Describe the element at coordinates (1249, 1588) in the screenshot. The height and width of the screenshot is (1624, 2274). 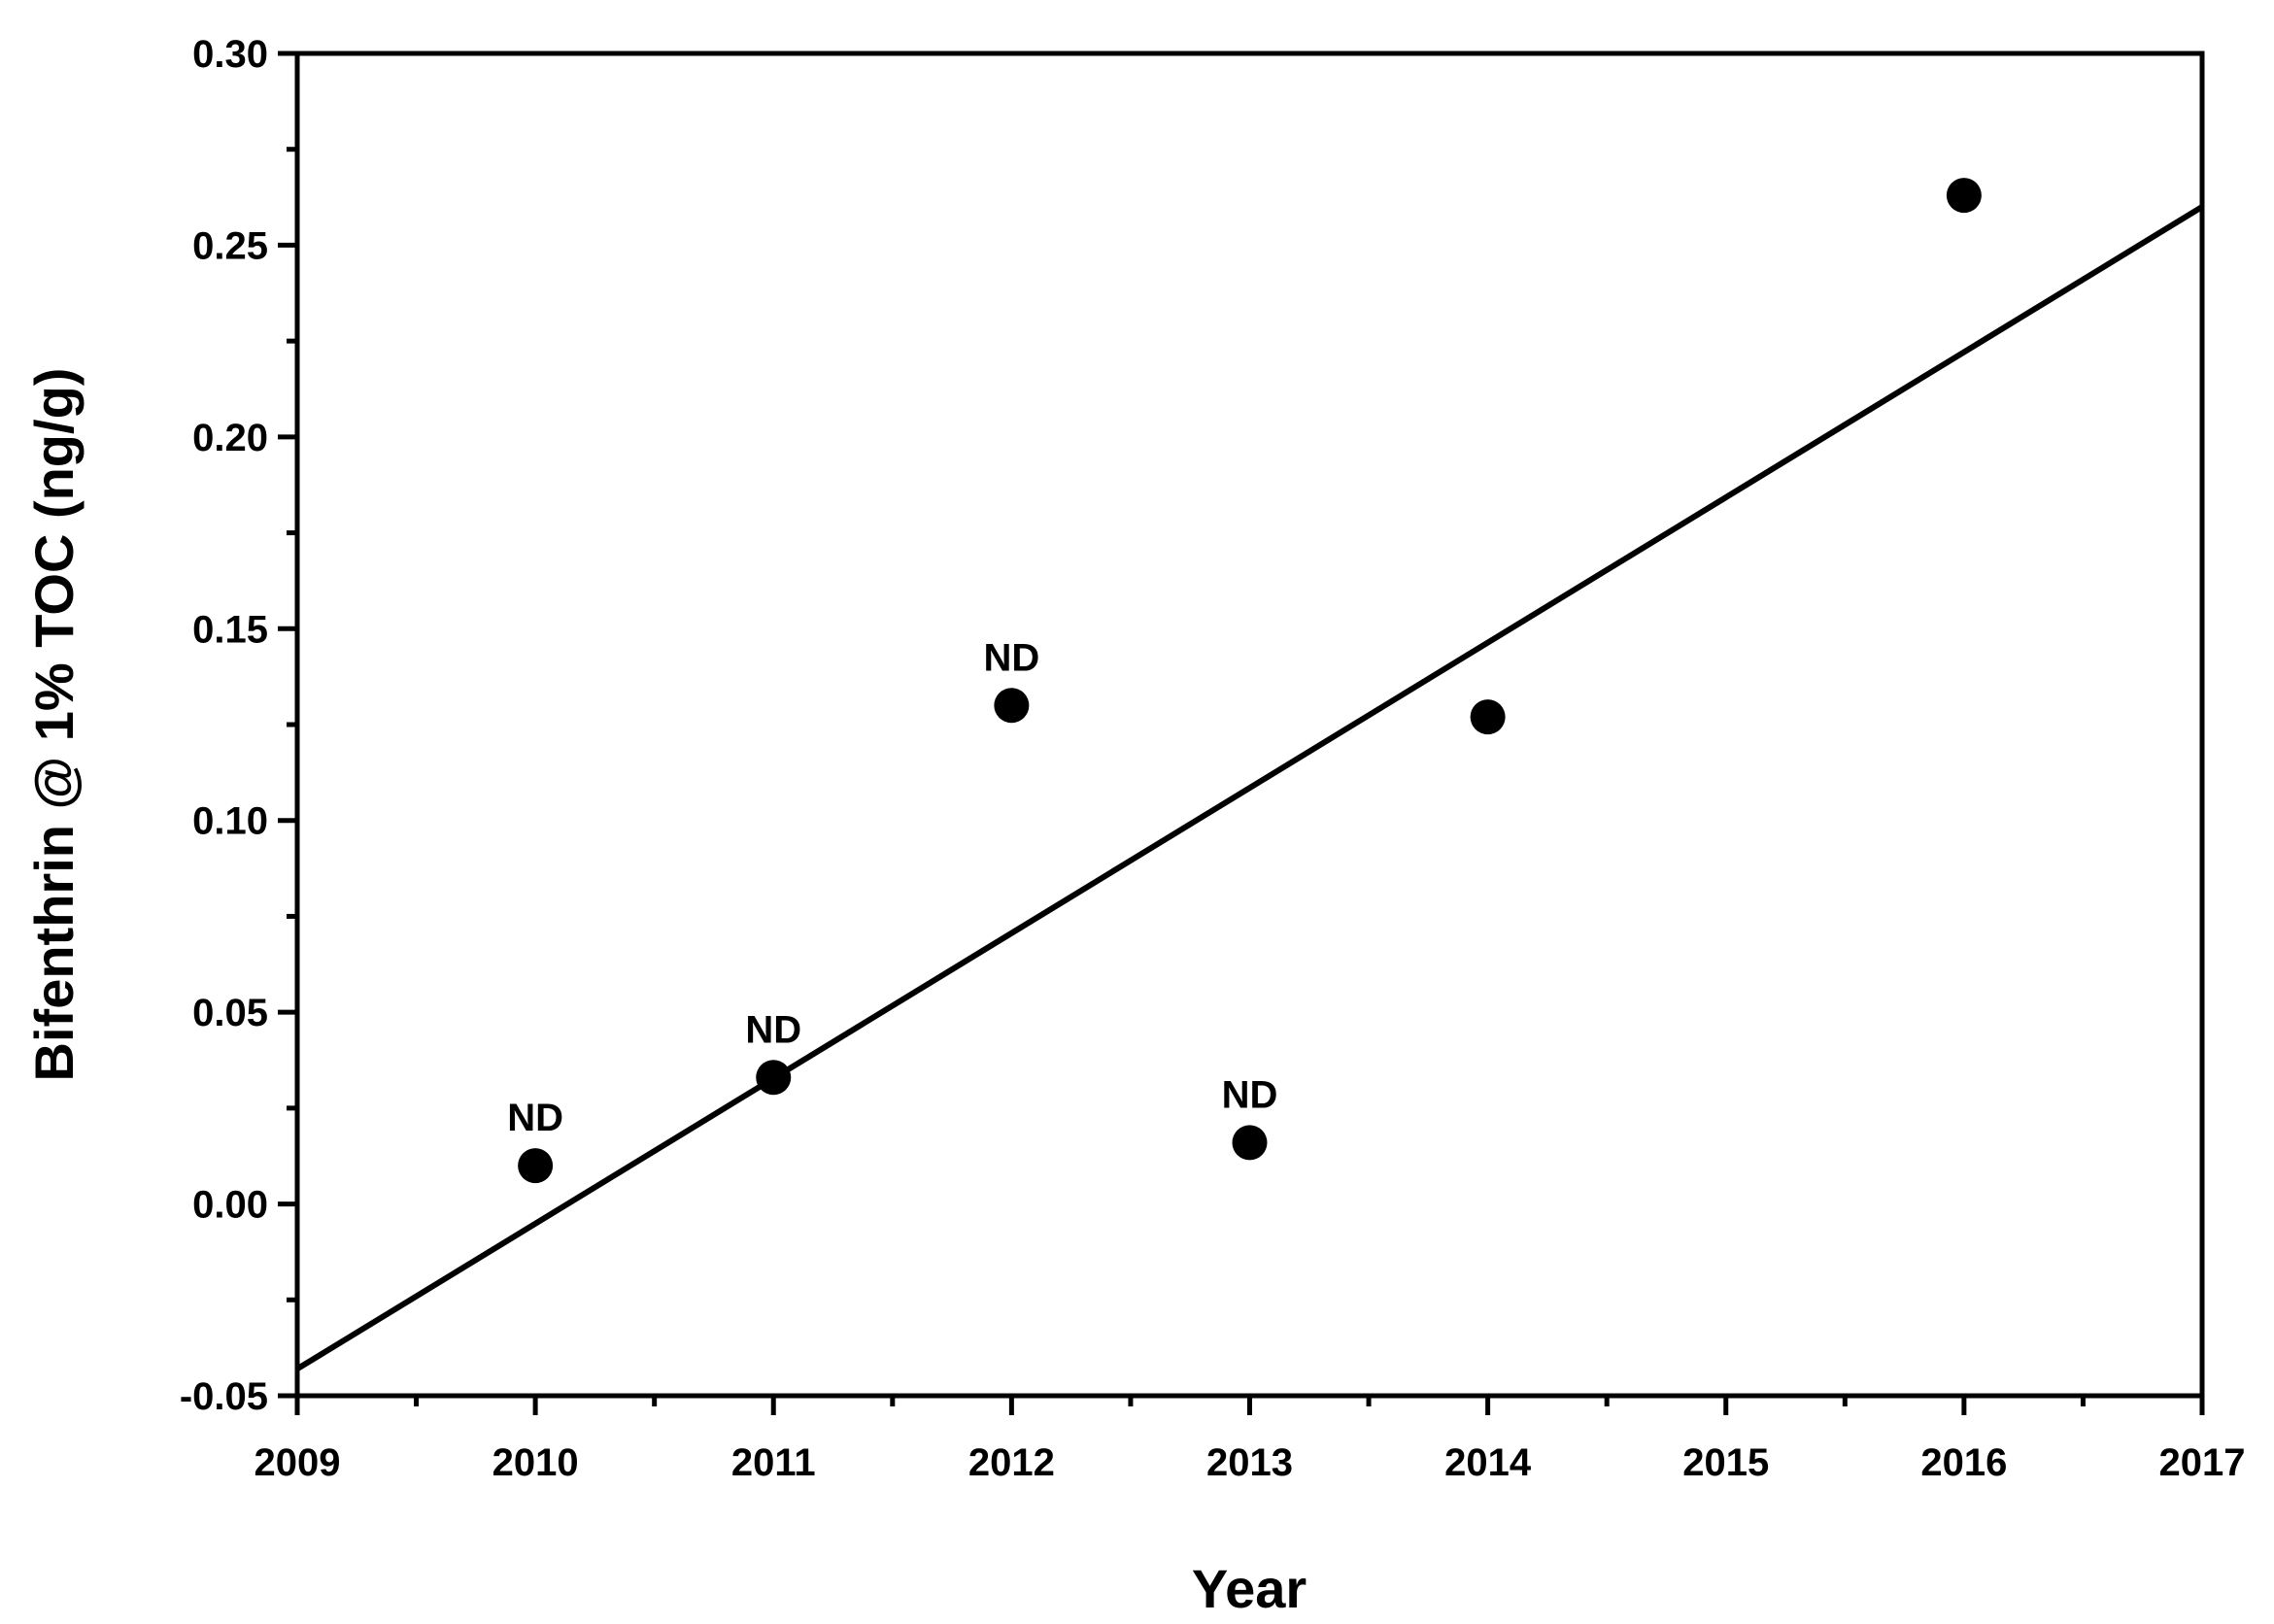
I see `x-axis-title: Year` at that location.